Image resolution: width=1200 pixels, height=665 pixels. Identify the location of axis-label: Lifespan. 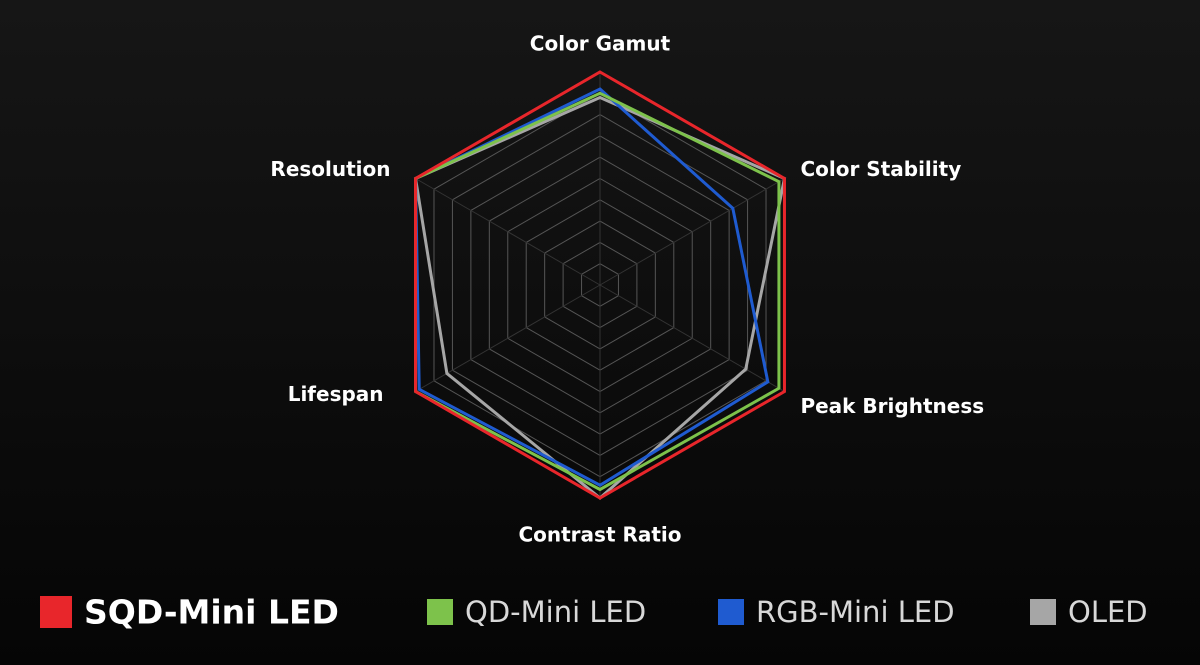
(336, 394).